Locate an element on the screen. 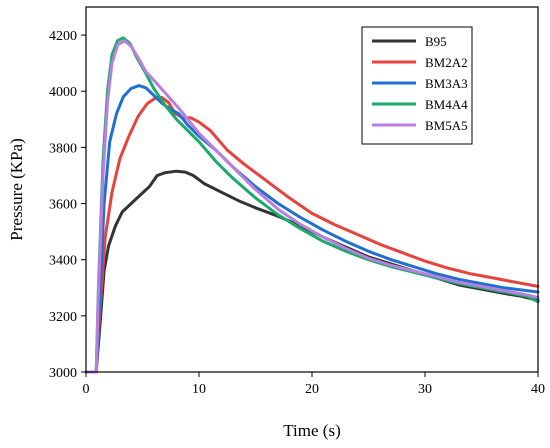 The image size is (550, 448). x-tick-label: 10 is located at coordinates (199, 389).